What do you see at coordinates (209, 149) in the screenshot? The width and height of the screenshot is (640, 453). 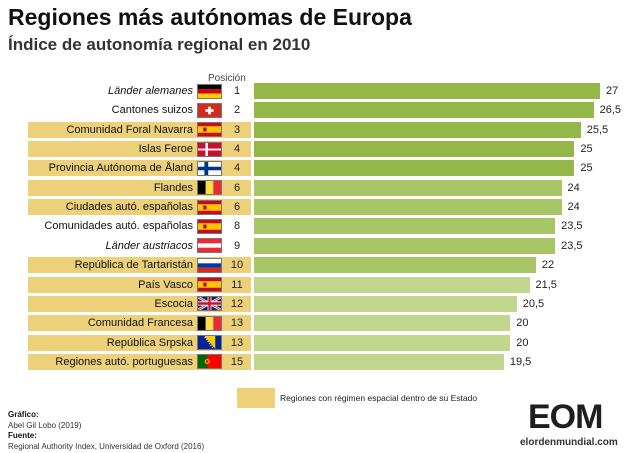 I see `denmark-flag-icon` at bounding box center [209, 149].